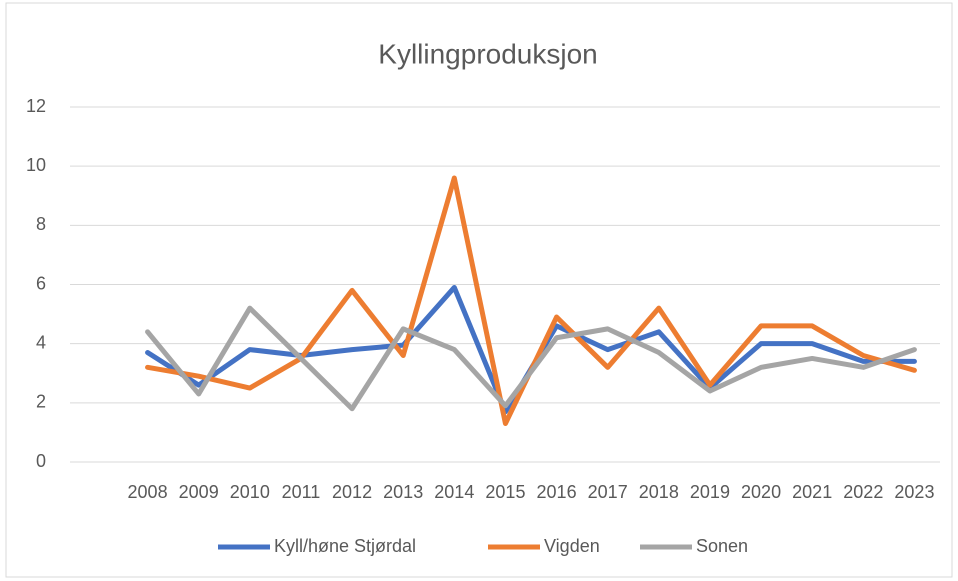 The image size is (958, 581). What do you see at coordinates (557, 492) in the screenshot?
I see `x-tick-label: 2016` at bounding box center [557, 492].